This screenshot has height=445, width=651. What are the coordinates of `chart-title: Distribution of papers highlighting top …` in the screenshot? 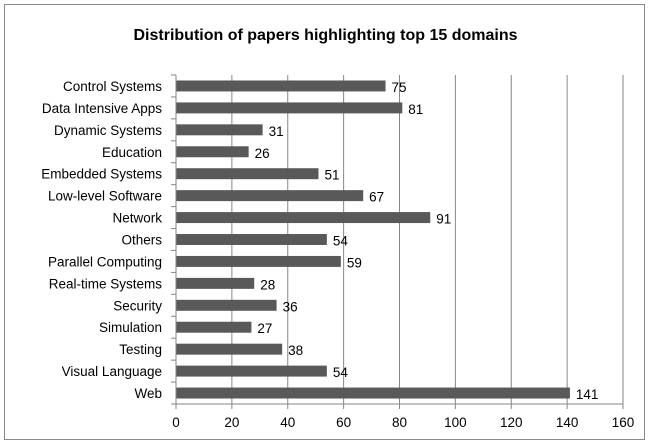 It's located at (325, 35).